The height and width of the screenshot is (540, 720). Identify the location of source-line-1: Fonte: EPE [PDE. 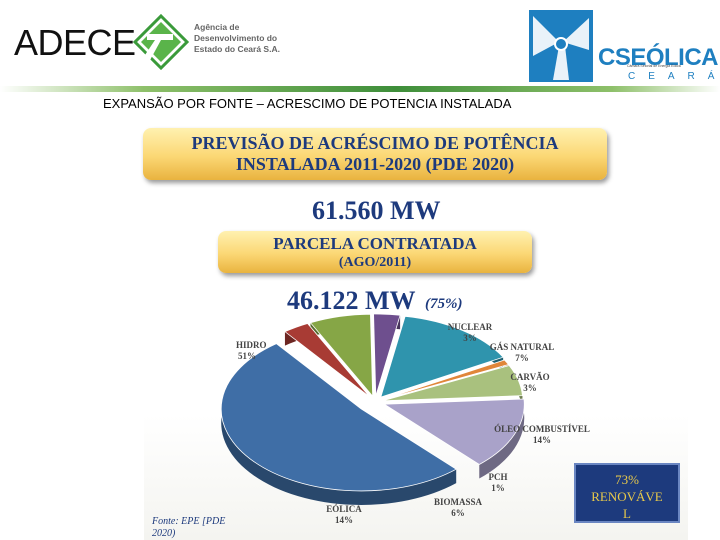
(189, 521).